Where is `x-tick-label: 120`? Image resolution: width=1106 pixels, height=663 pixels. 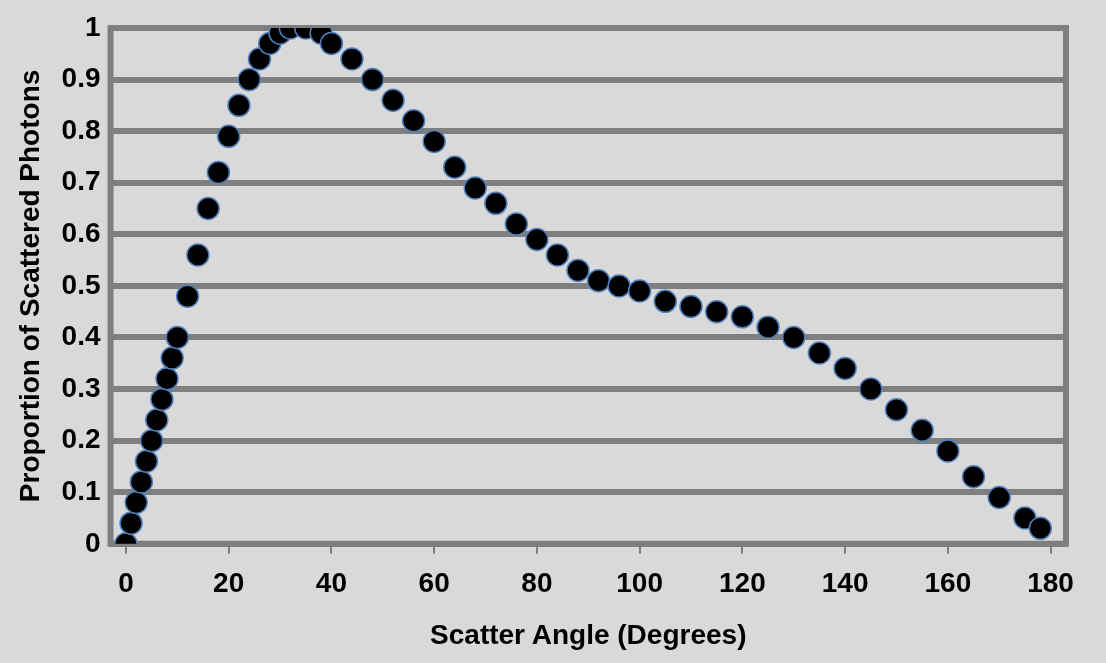 x-tick-label: 120 is located at coordinates (742, 583).